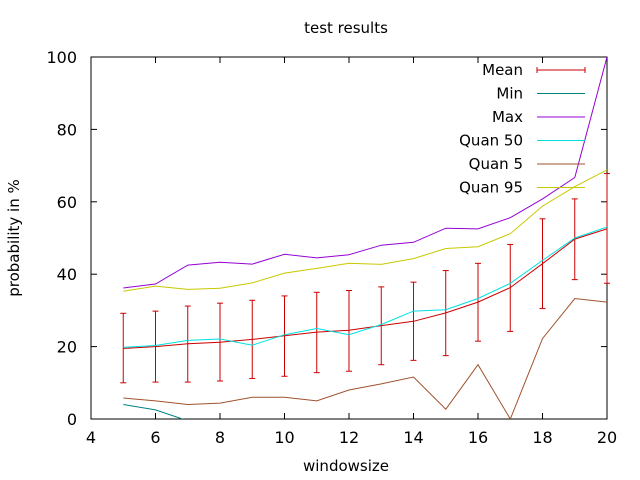 The width and height of the screenshot is (640, 480). I want to click on x-axis-title: windowsize, so click(346, 466).